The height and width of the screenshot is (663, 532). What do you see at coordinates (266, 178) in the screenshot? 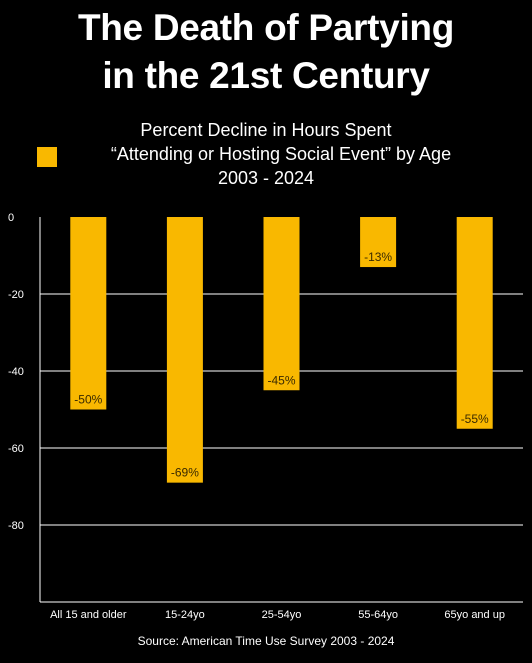
I see `legend-line-3: 2003 - 2024` at bounding box center [266, 178].